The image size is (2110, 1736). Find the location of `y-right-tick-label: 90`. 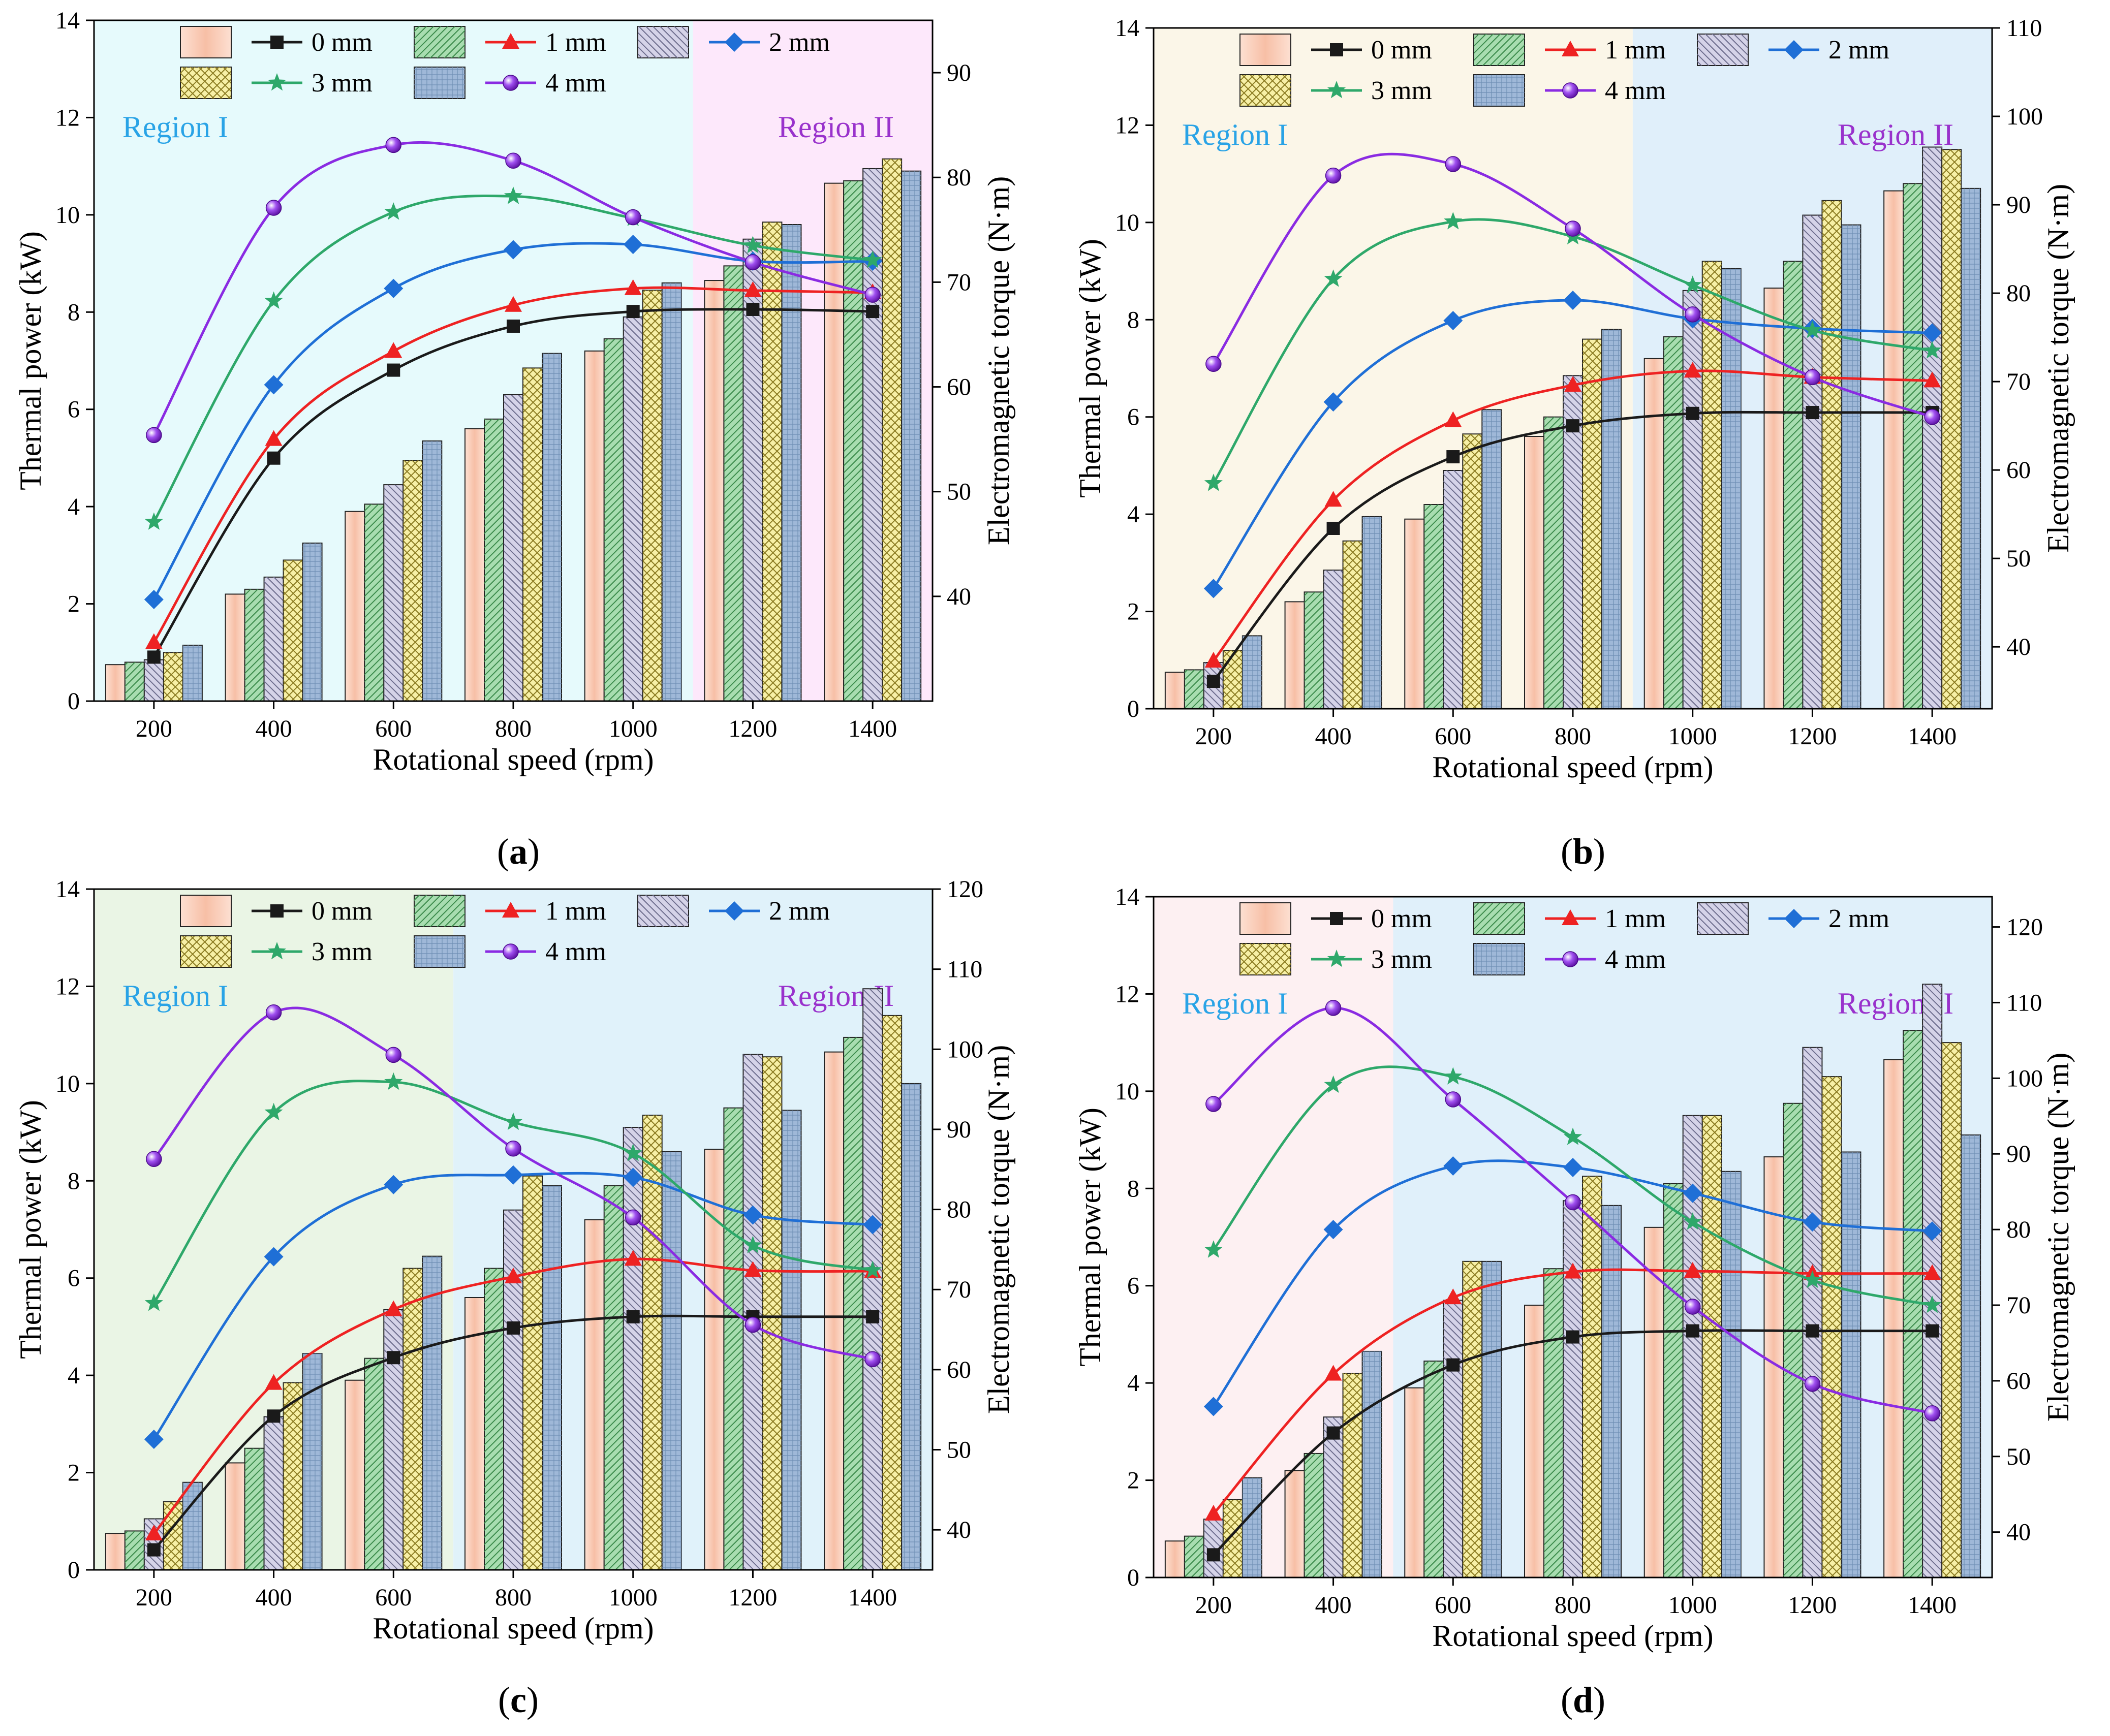

y-right-tick-label: 90 is located at coordinates (2018, 205).